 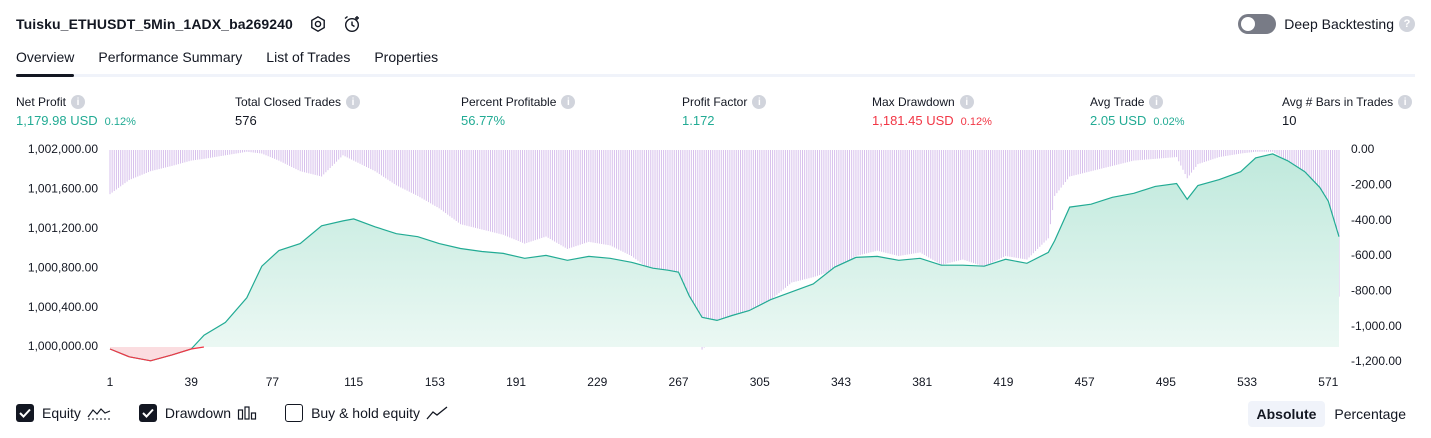 What do you see at coordinates (1257, 24) in the screenshot?
I see `deep-backtesting-toggle` at bounding box center [1257, 24].